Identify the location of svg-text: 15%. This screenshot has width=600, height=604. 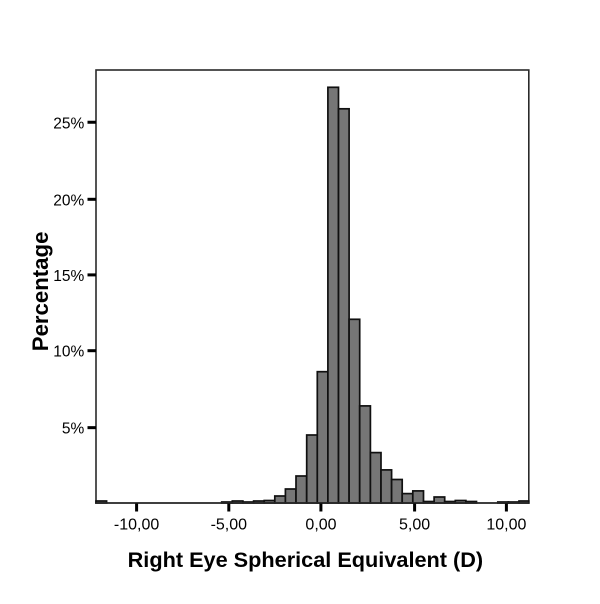
(68, 276).